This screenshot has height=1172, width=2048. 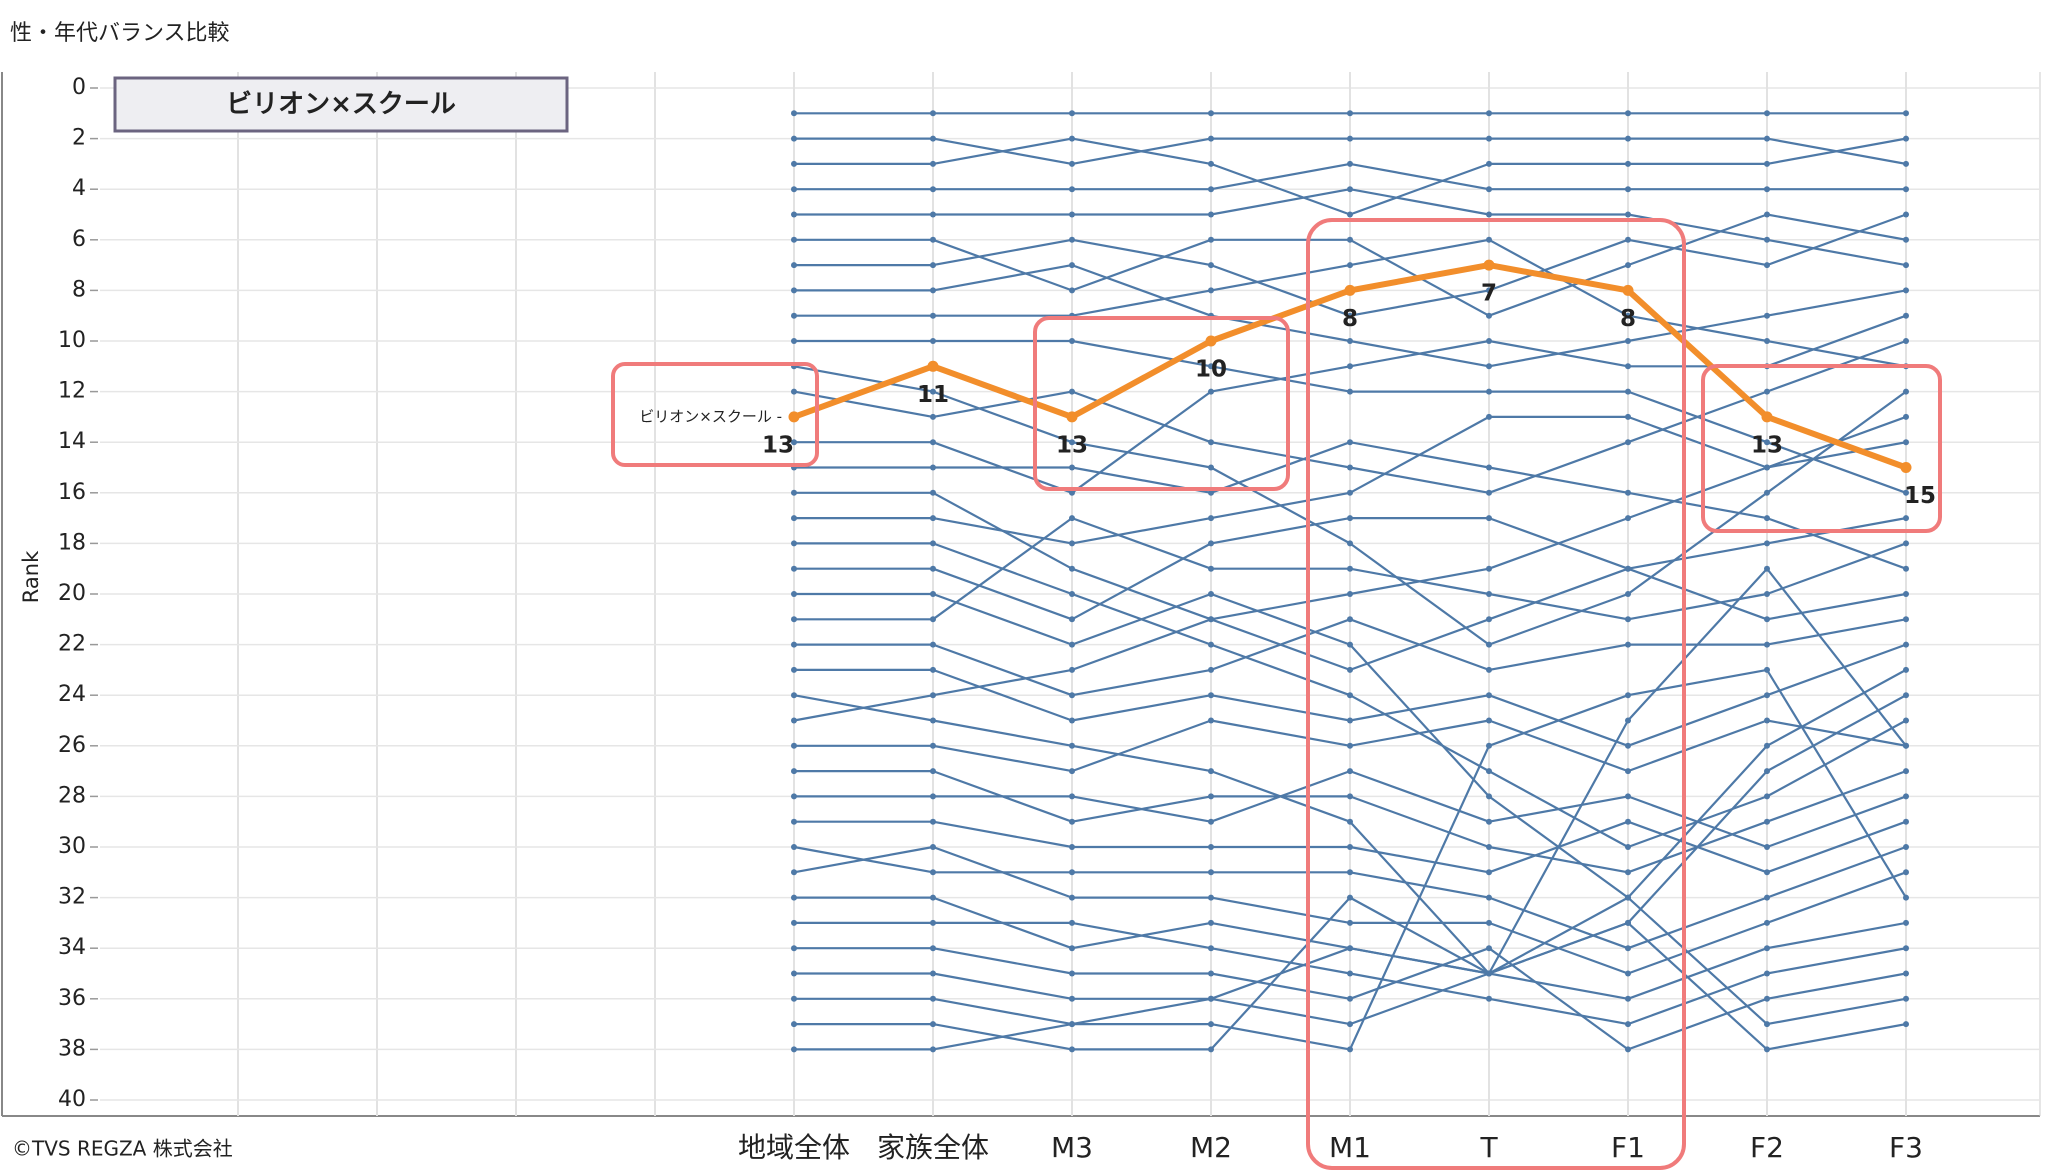 I want to click on y-tick-label: 36, so click(x=72, y=998).